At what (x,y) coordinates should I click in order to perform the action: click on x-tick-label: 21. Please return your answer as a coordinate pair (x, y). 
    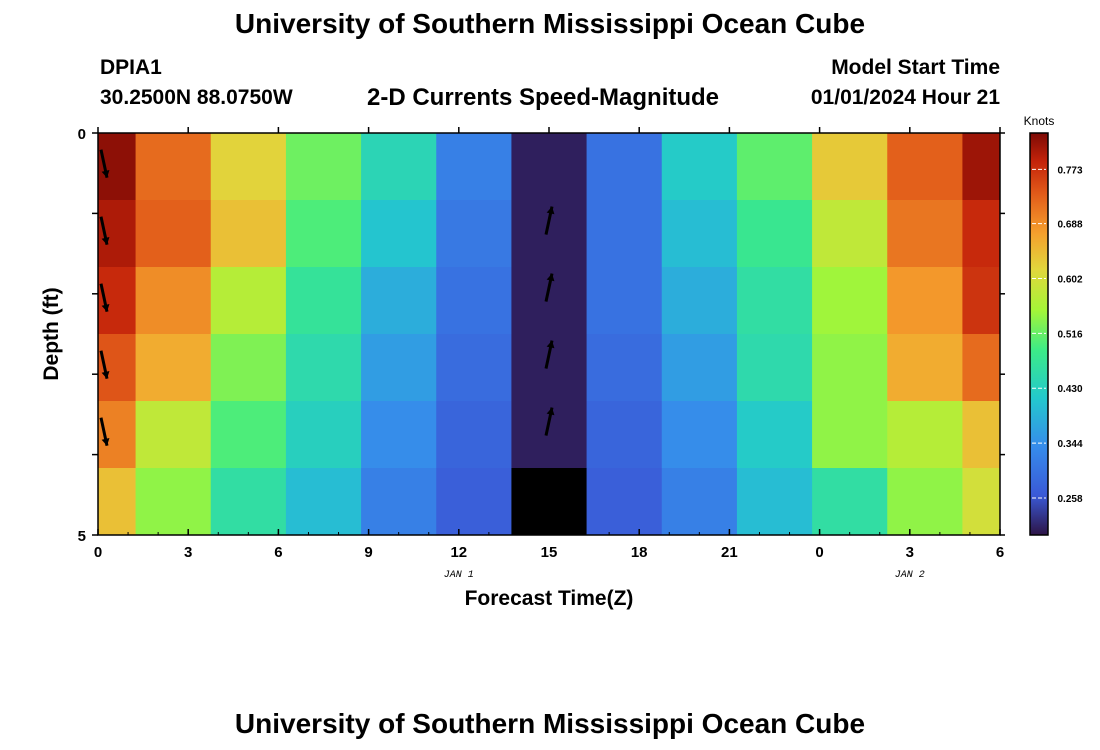
    Looking at the image, I should click on (729, 552).